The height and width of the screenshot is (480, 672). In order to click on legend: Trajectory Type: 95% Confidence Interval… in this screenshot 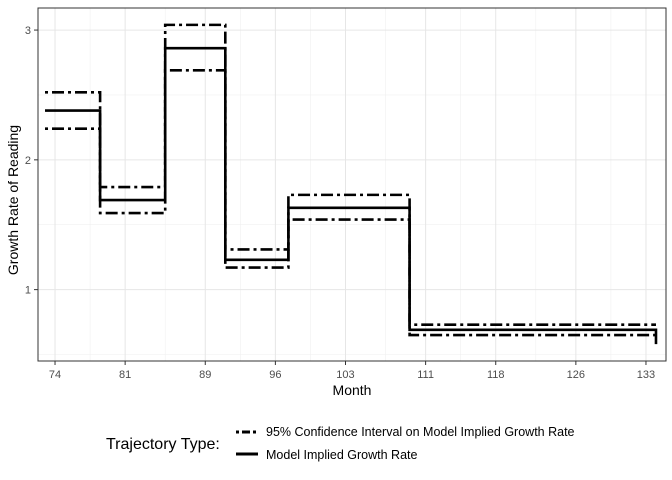, I will do `click(340, 443)`.